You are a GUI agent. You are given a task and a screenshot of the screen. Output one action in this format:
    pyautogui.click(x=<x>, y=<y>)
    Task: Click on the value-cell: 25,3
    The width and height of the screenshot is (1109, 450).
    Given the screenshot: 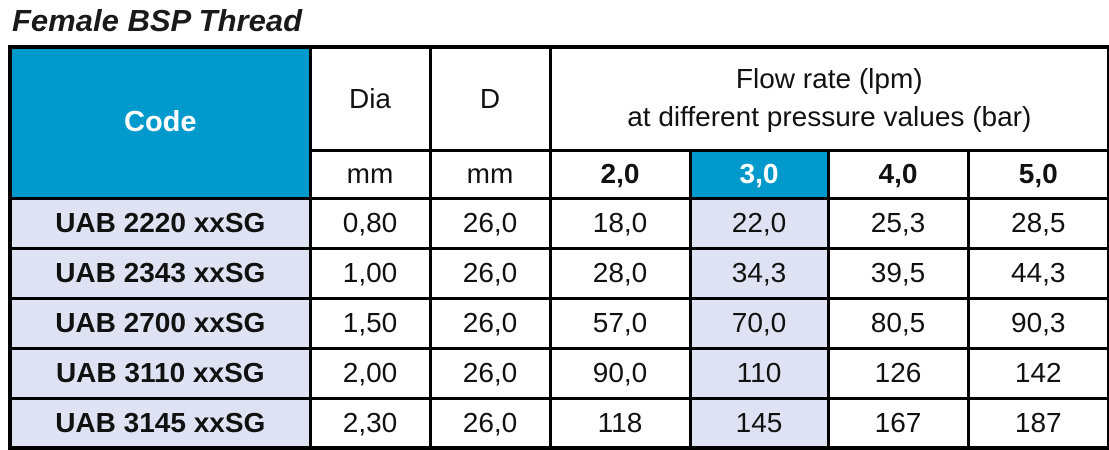 What is the action you would take?
    pyautogui.click(x=898, y=223)
    